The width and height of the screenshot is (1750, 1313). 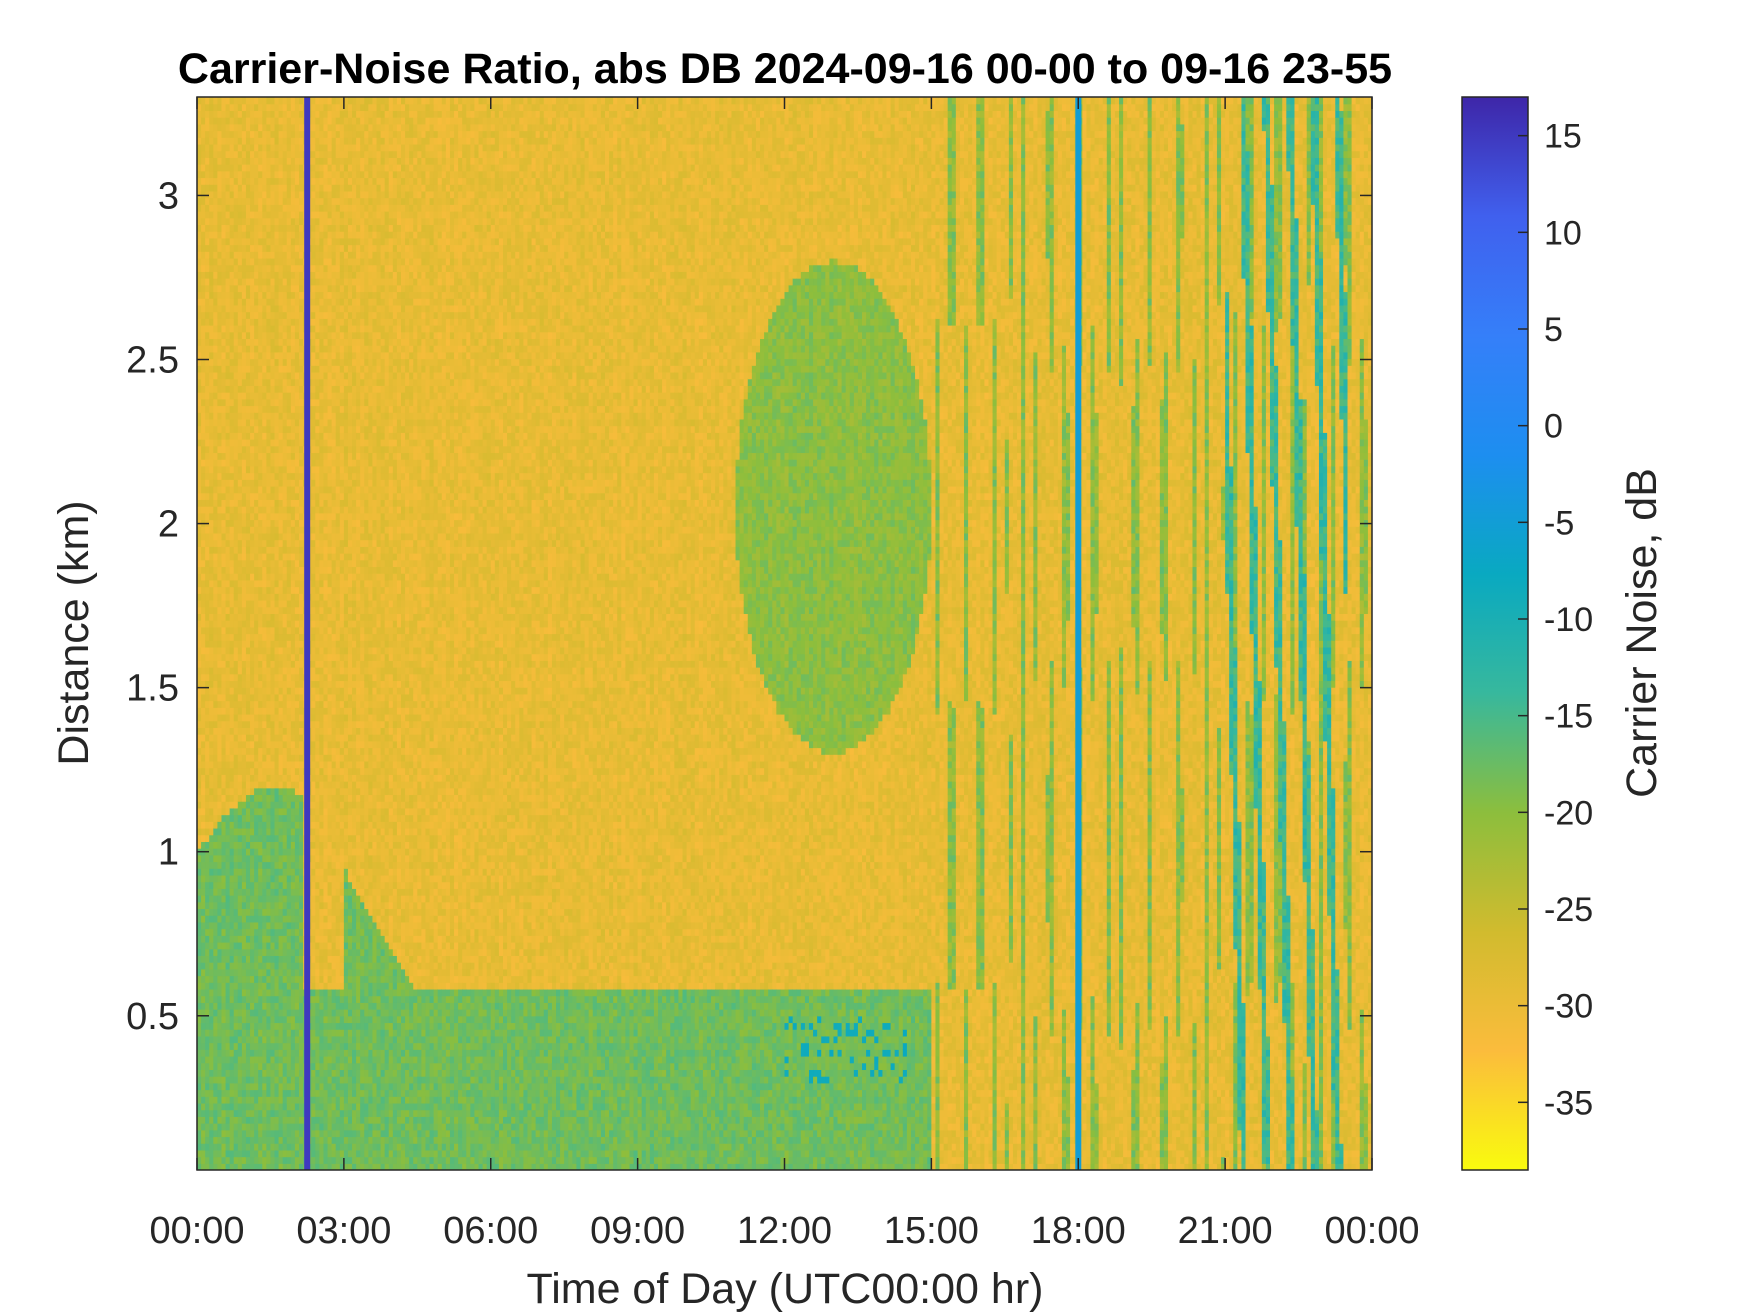 I want to click on x-tick-label: 09:00, so click(x=637, y=1231).